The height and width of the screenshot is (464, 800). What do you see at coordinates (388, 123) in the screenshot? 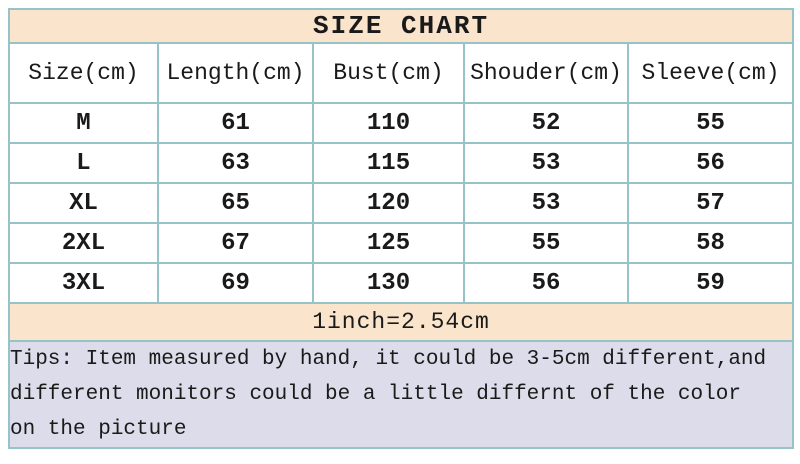
I see `cell-bust: 110` at bounding box center [388, 123].